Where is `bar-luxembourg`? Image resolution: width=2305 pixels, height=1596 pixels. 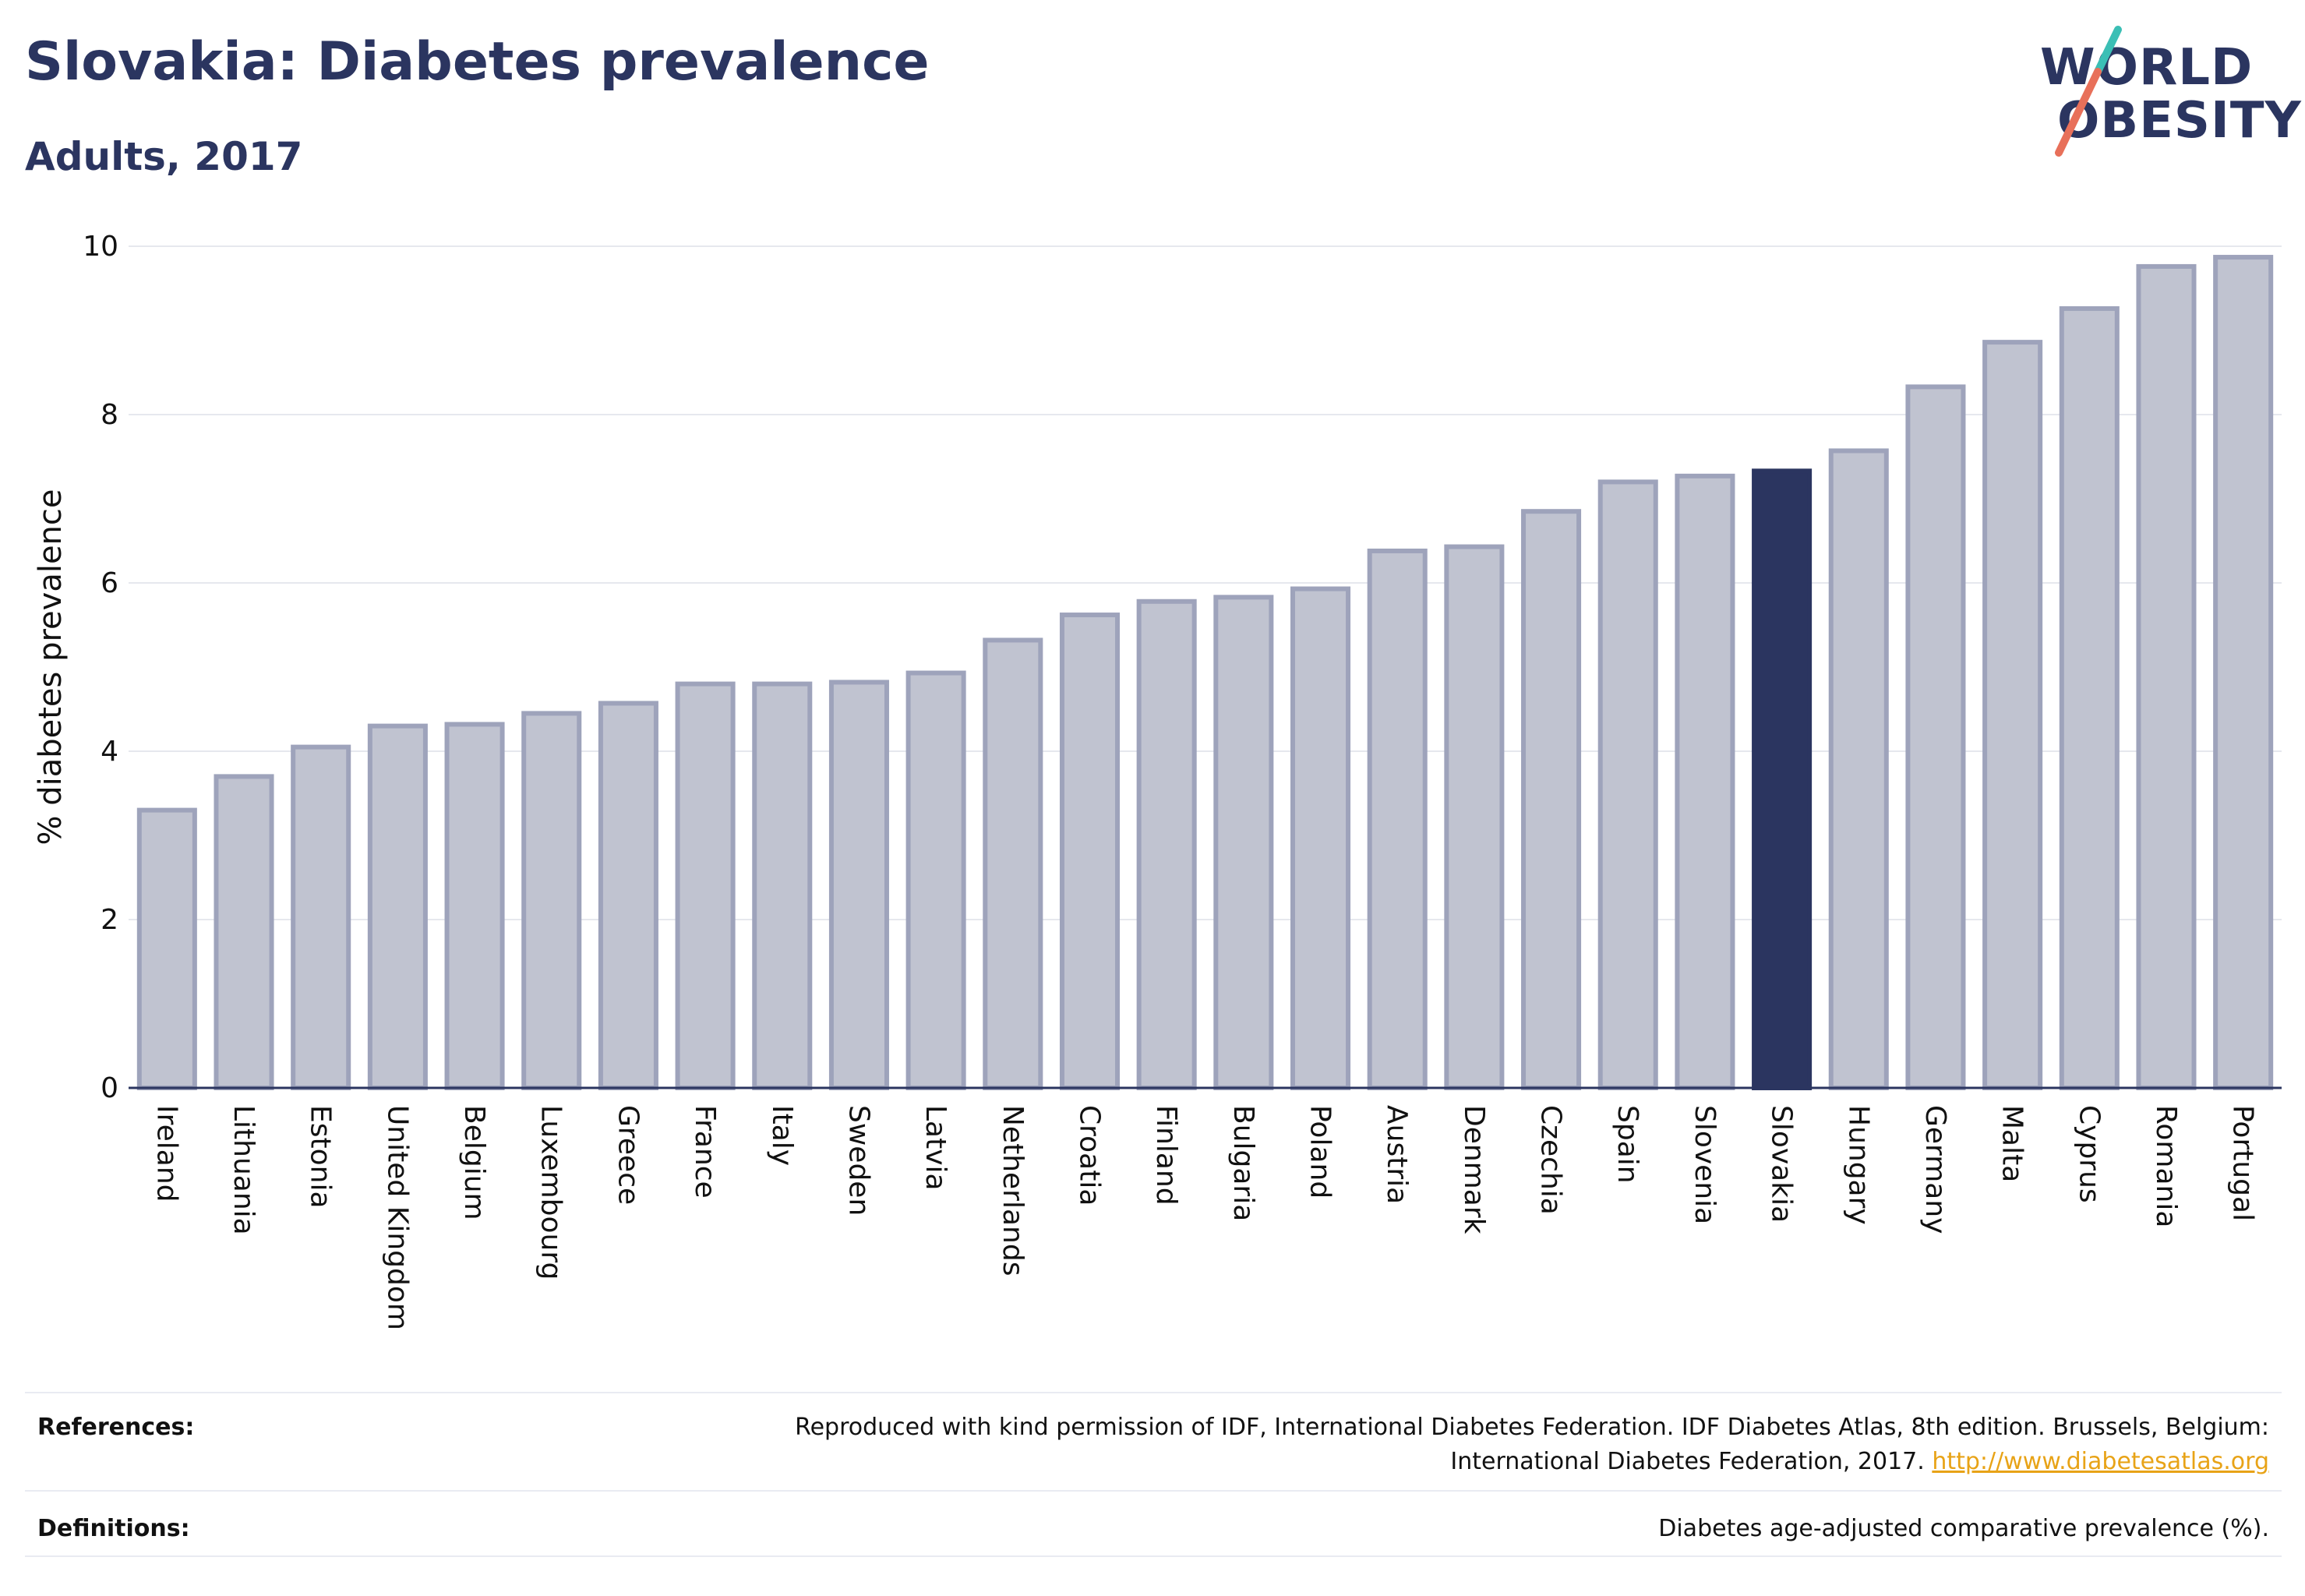 bar-luxembourg is located at coordinates (551, 901).